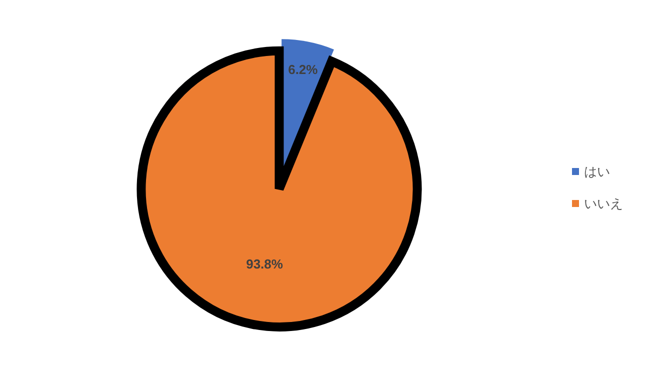 The image size is (650, 376). Describe the element at coordinates (265, 264) in the screenshot. I see `data-label: 93.8%` at that location.